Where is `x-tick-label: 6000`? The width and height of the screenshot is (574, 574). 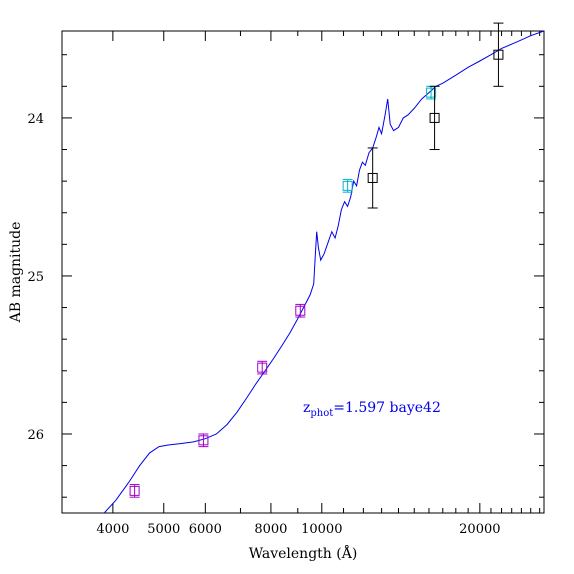
x-tick-label: 6000 is located at coordinates (205, 529).